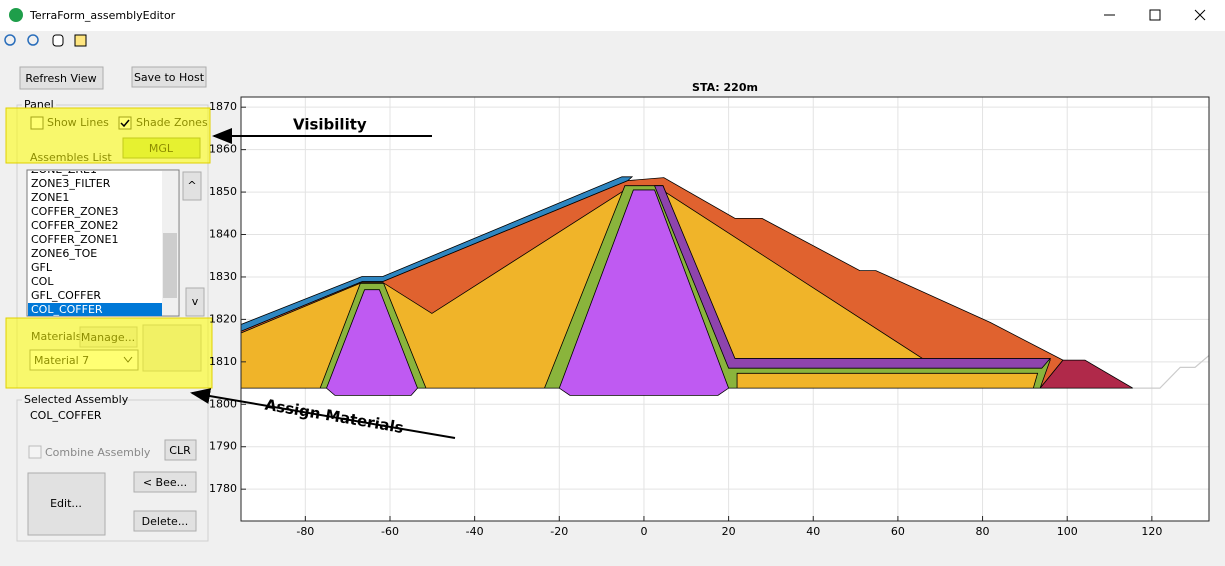 The width and height of the screenshot is (1225, 566). What do you see at coordinates (1151, 531) in the screenshot?
I see `x-tick-label: 120` at bounding box center [1151, 531].